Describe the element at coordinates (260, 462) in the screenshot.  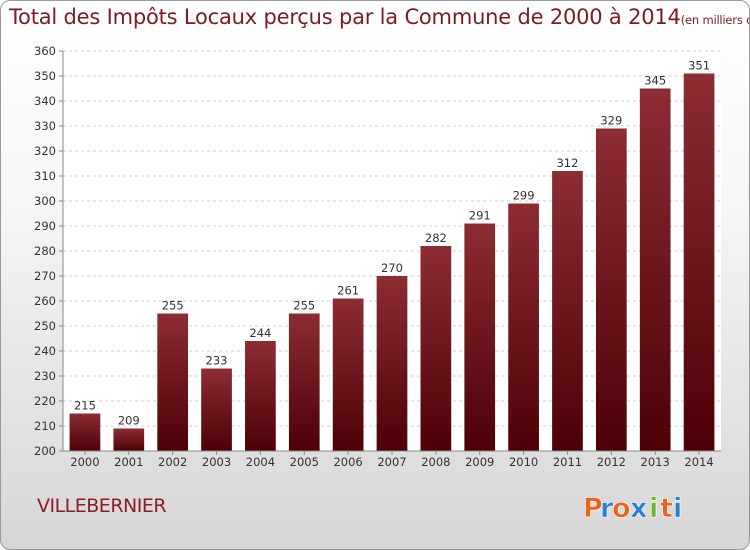
I see `x-tick-label: 2004` at that location.